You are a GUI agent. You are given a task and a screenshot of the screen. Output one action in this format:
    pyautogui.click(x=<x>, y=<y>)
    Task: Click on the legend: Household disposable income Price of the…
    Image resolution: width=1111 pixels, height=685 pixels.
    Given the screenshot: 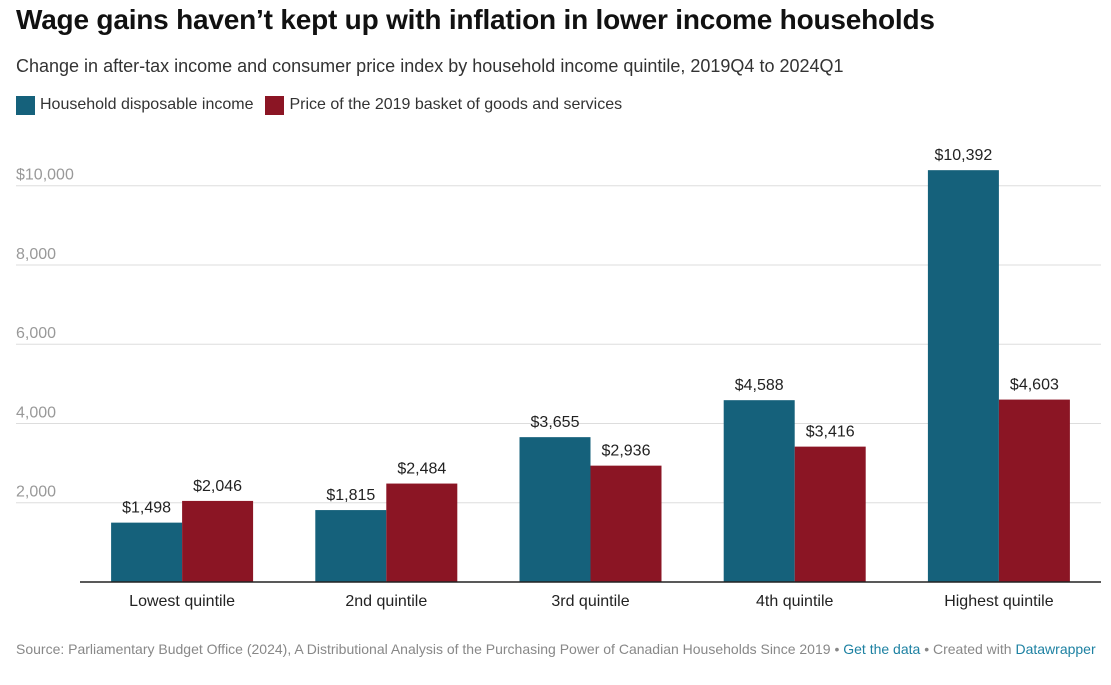 What is the action you would take?
    pyautogui.click(x=325, y=105)
    